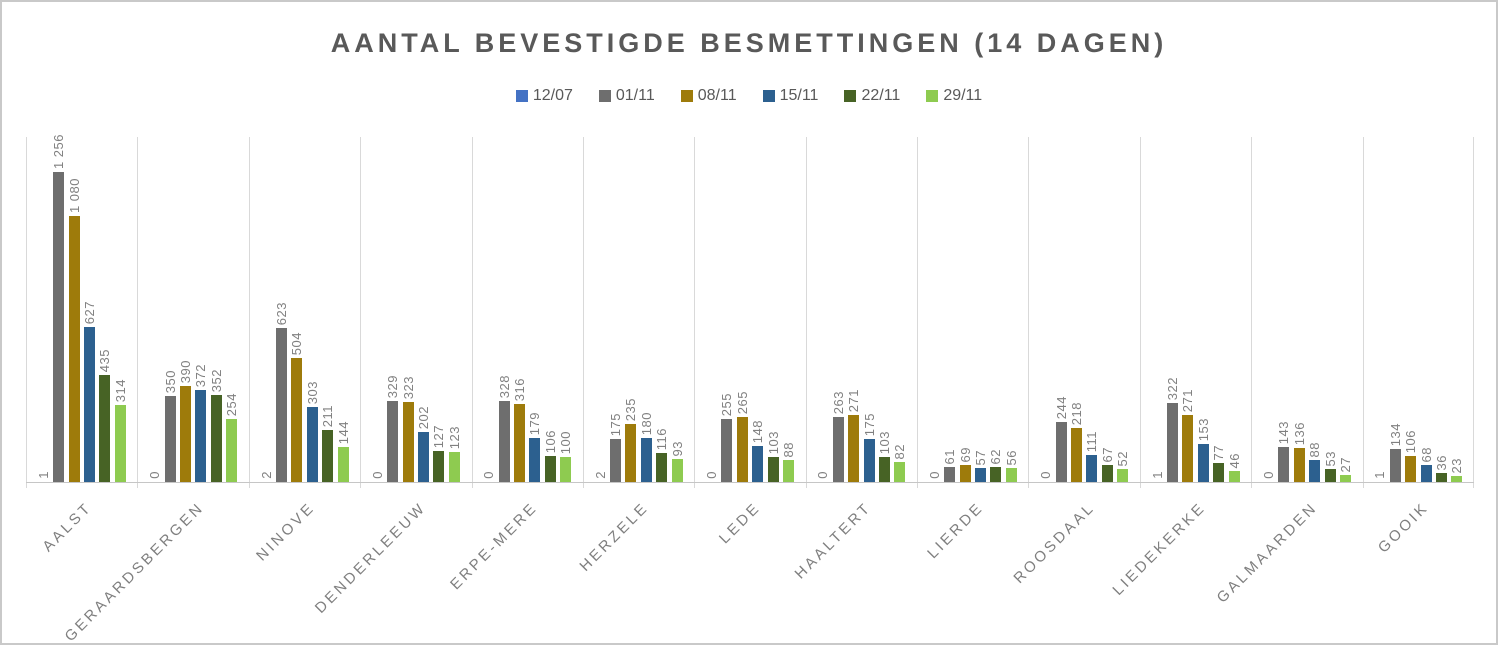 The height and width of the screenshot is (645, 1498). Describe the element at coordinates (742, 402) in the screenshot. I see `bar-value-label: 265` at that location.